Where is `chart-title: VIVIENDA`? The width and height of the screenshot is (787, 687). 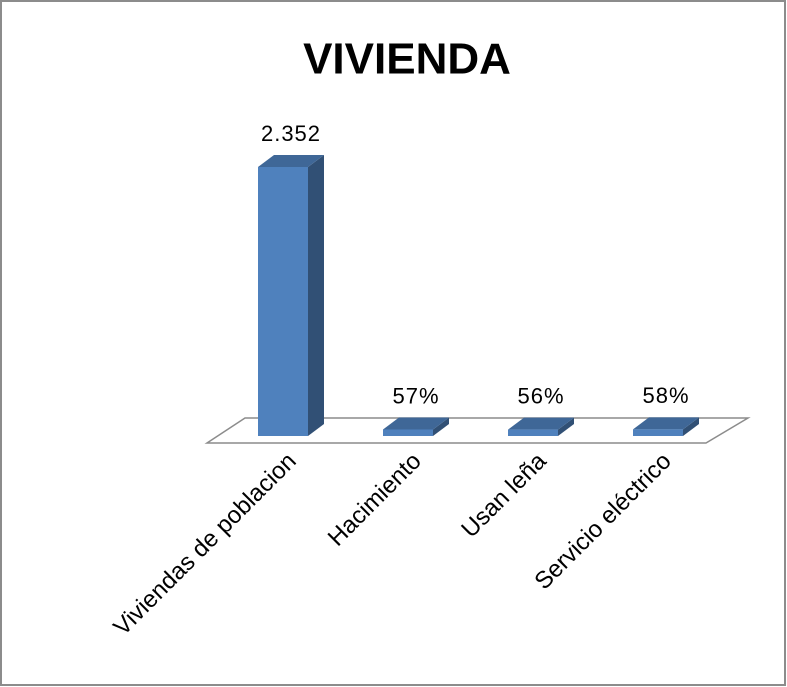
chart-title: VIVIENDA is located at coordinates (407, 59).